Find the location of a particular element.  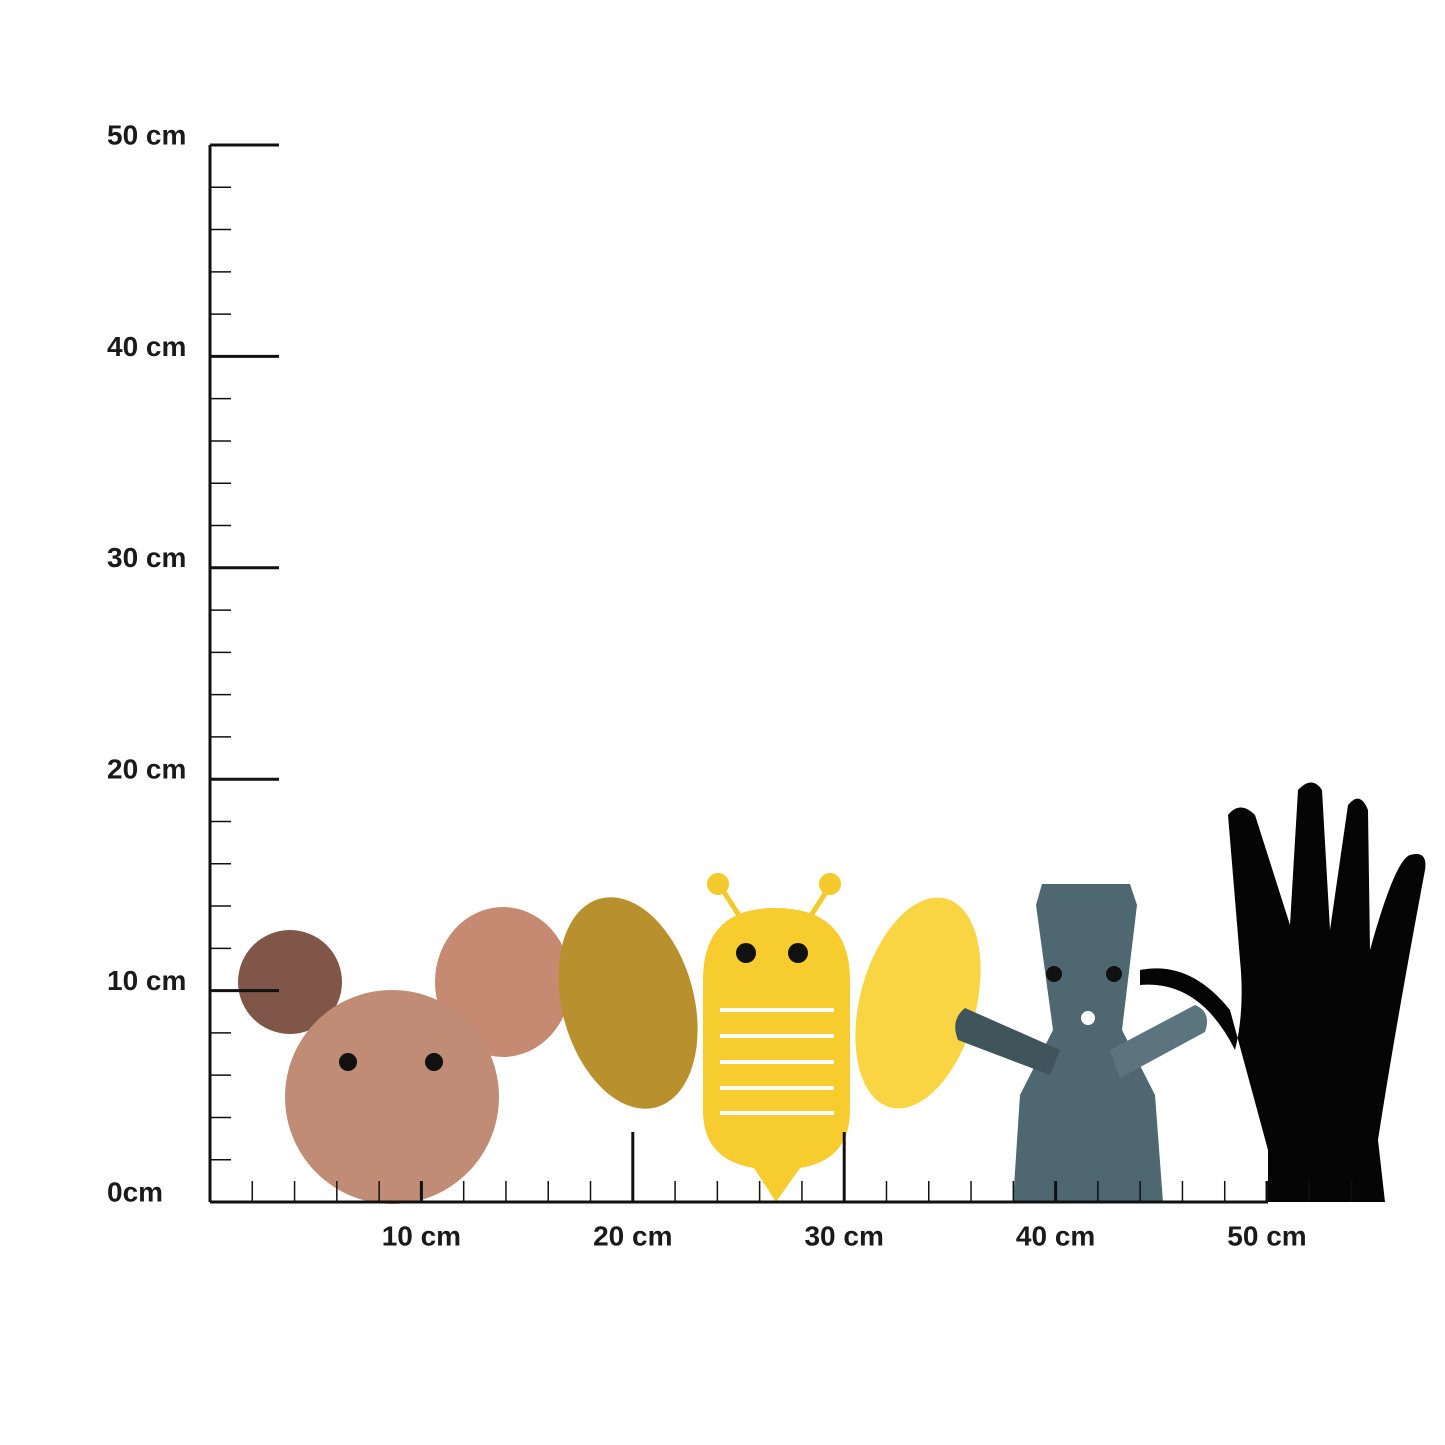

bee-body is located at coordinates (776, 1055).